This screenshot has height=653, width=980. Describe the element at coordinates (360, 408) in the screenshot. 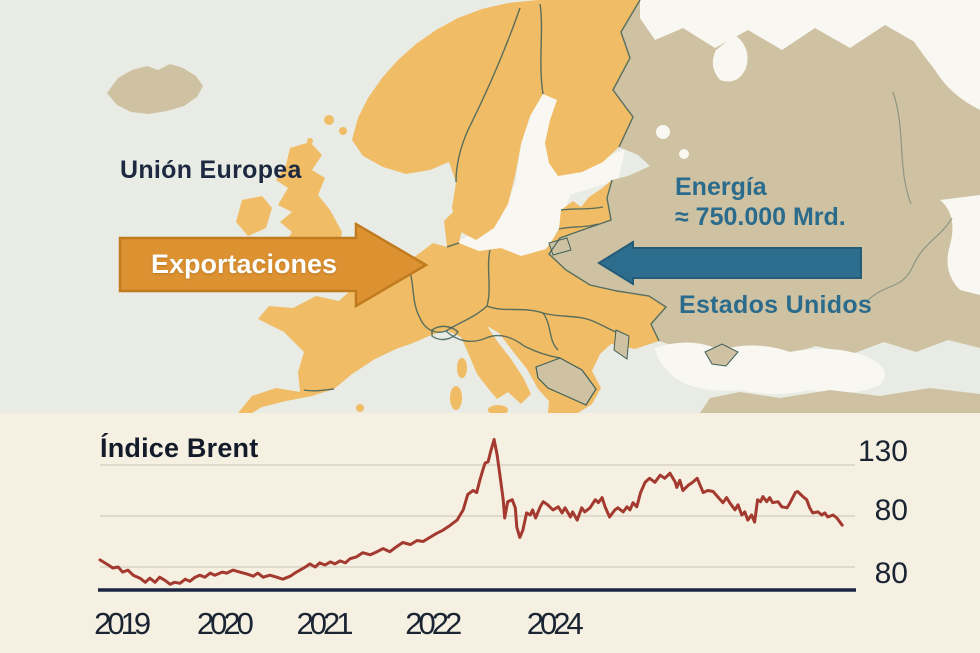

I see `balearic-island` at that location.